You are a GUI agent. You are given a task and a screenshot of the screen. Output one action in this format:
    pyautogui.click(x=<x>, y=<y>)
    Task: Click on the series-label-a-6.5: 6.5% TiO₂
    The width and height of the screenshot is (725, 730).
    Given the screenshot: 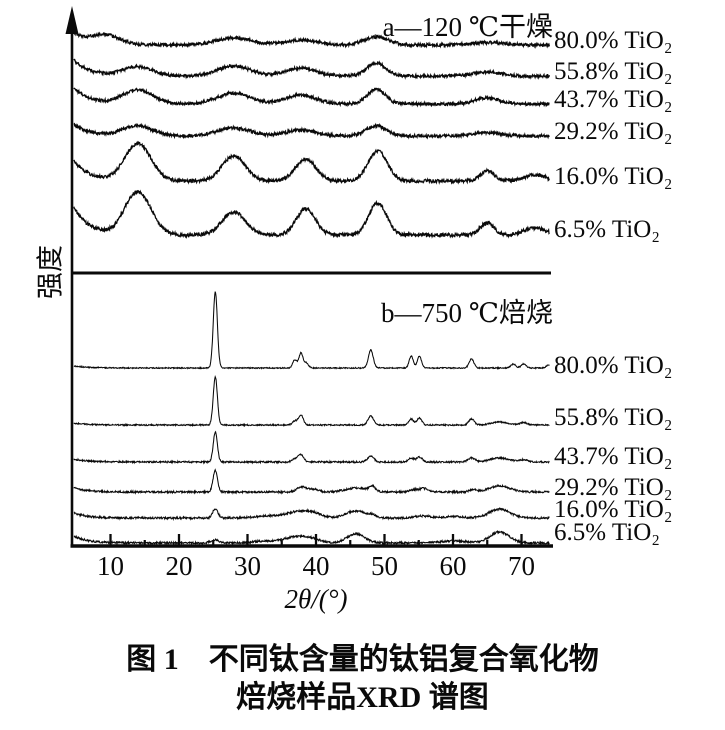 What is the action you would take?
    pyautogui.click(x=607, y=229)
    